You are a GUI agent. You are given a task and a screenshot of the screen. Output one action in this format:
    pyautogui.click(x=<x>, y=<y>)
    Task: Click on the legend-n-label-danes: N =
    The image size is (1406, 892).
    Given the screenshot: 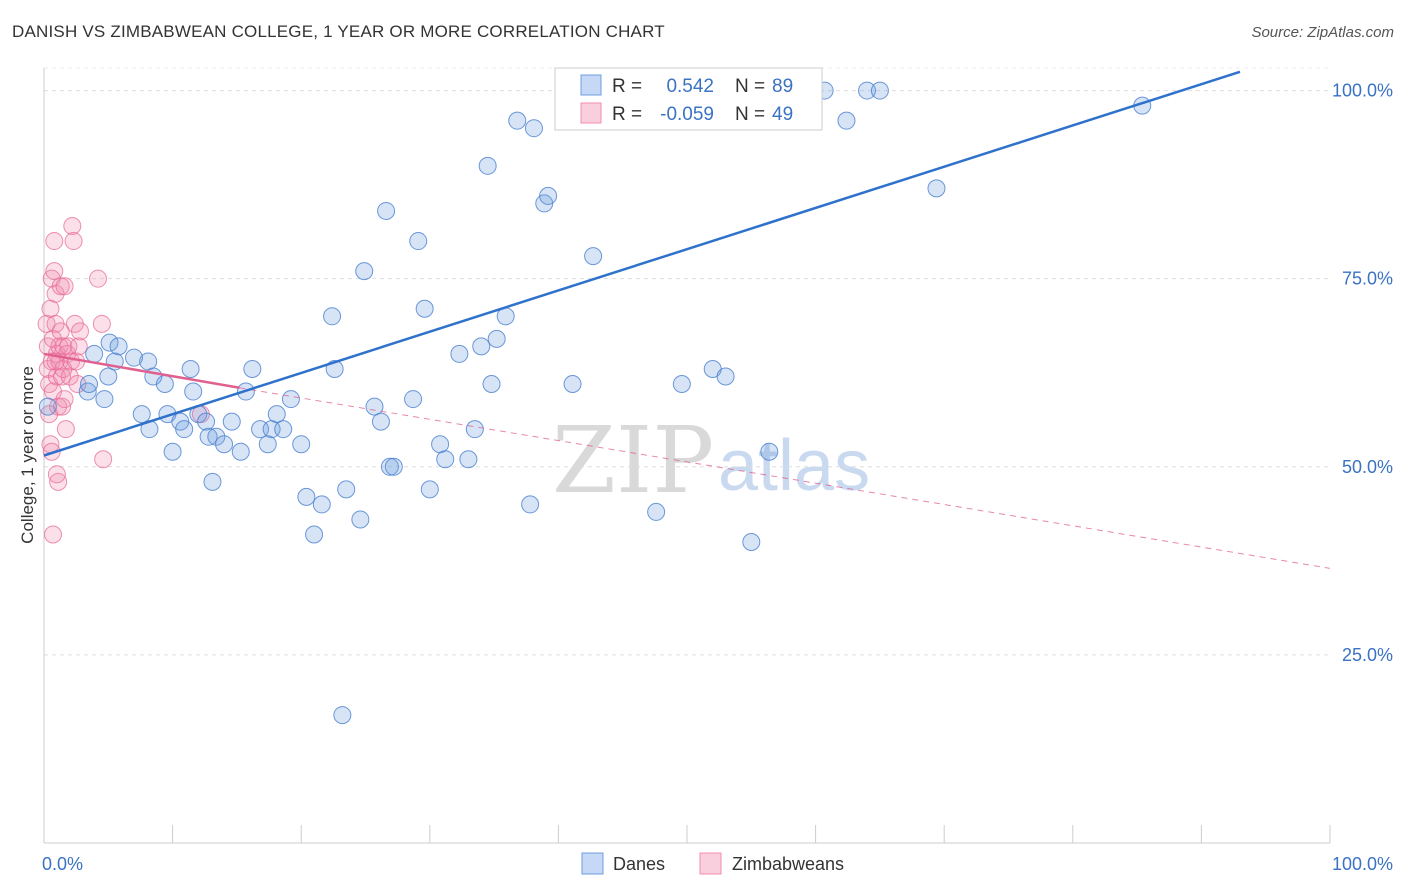 What is the action you would take?
    pyautogui.click(x=750, y=86)
    